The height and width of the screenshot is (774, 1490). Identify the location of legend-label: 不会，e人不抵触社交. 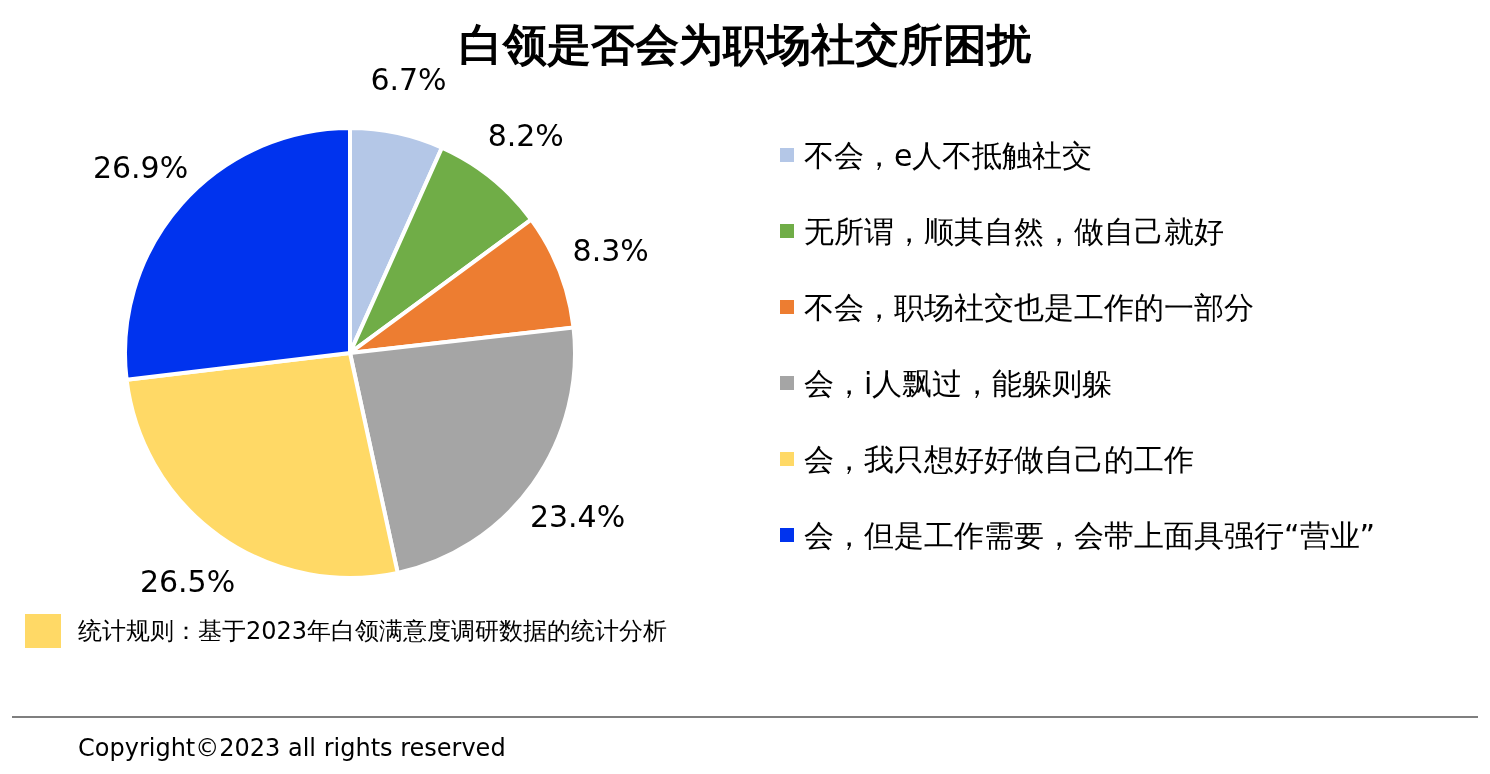
(948, 155).